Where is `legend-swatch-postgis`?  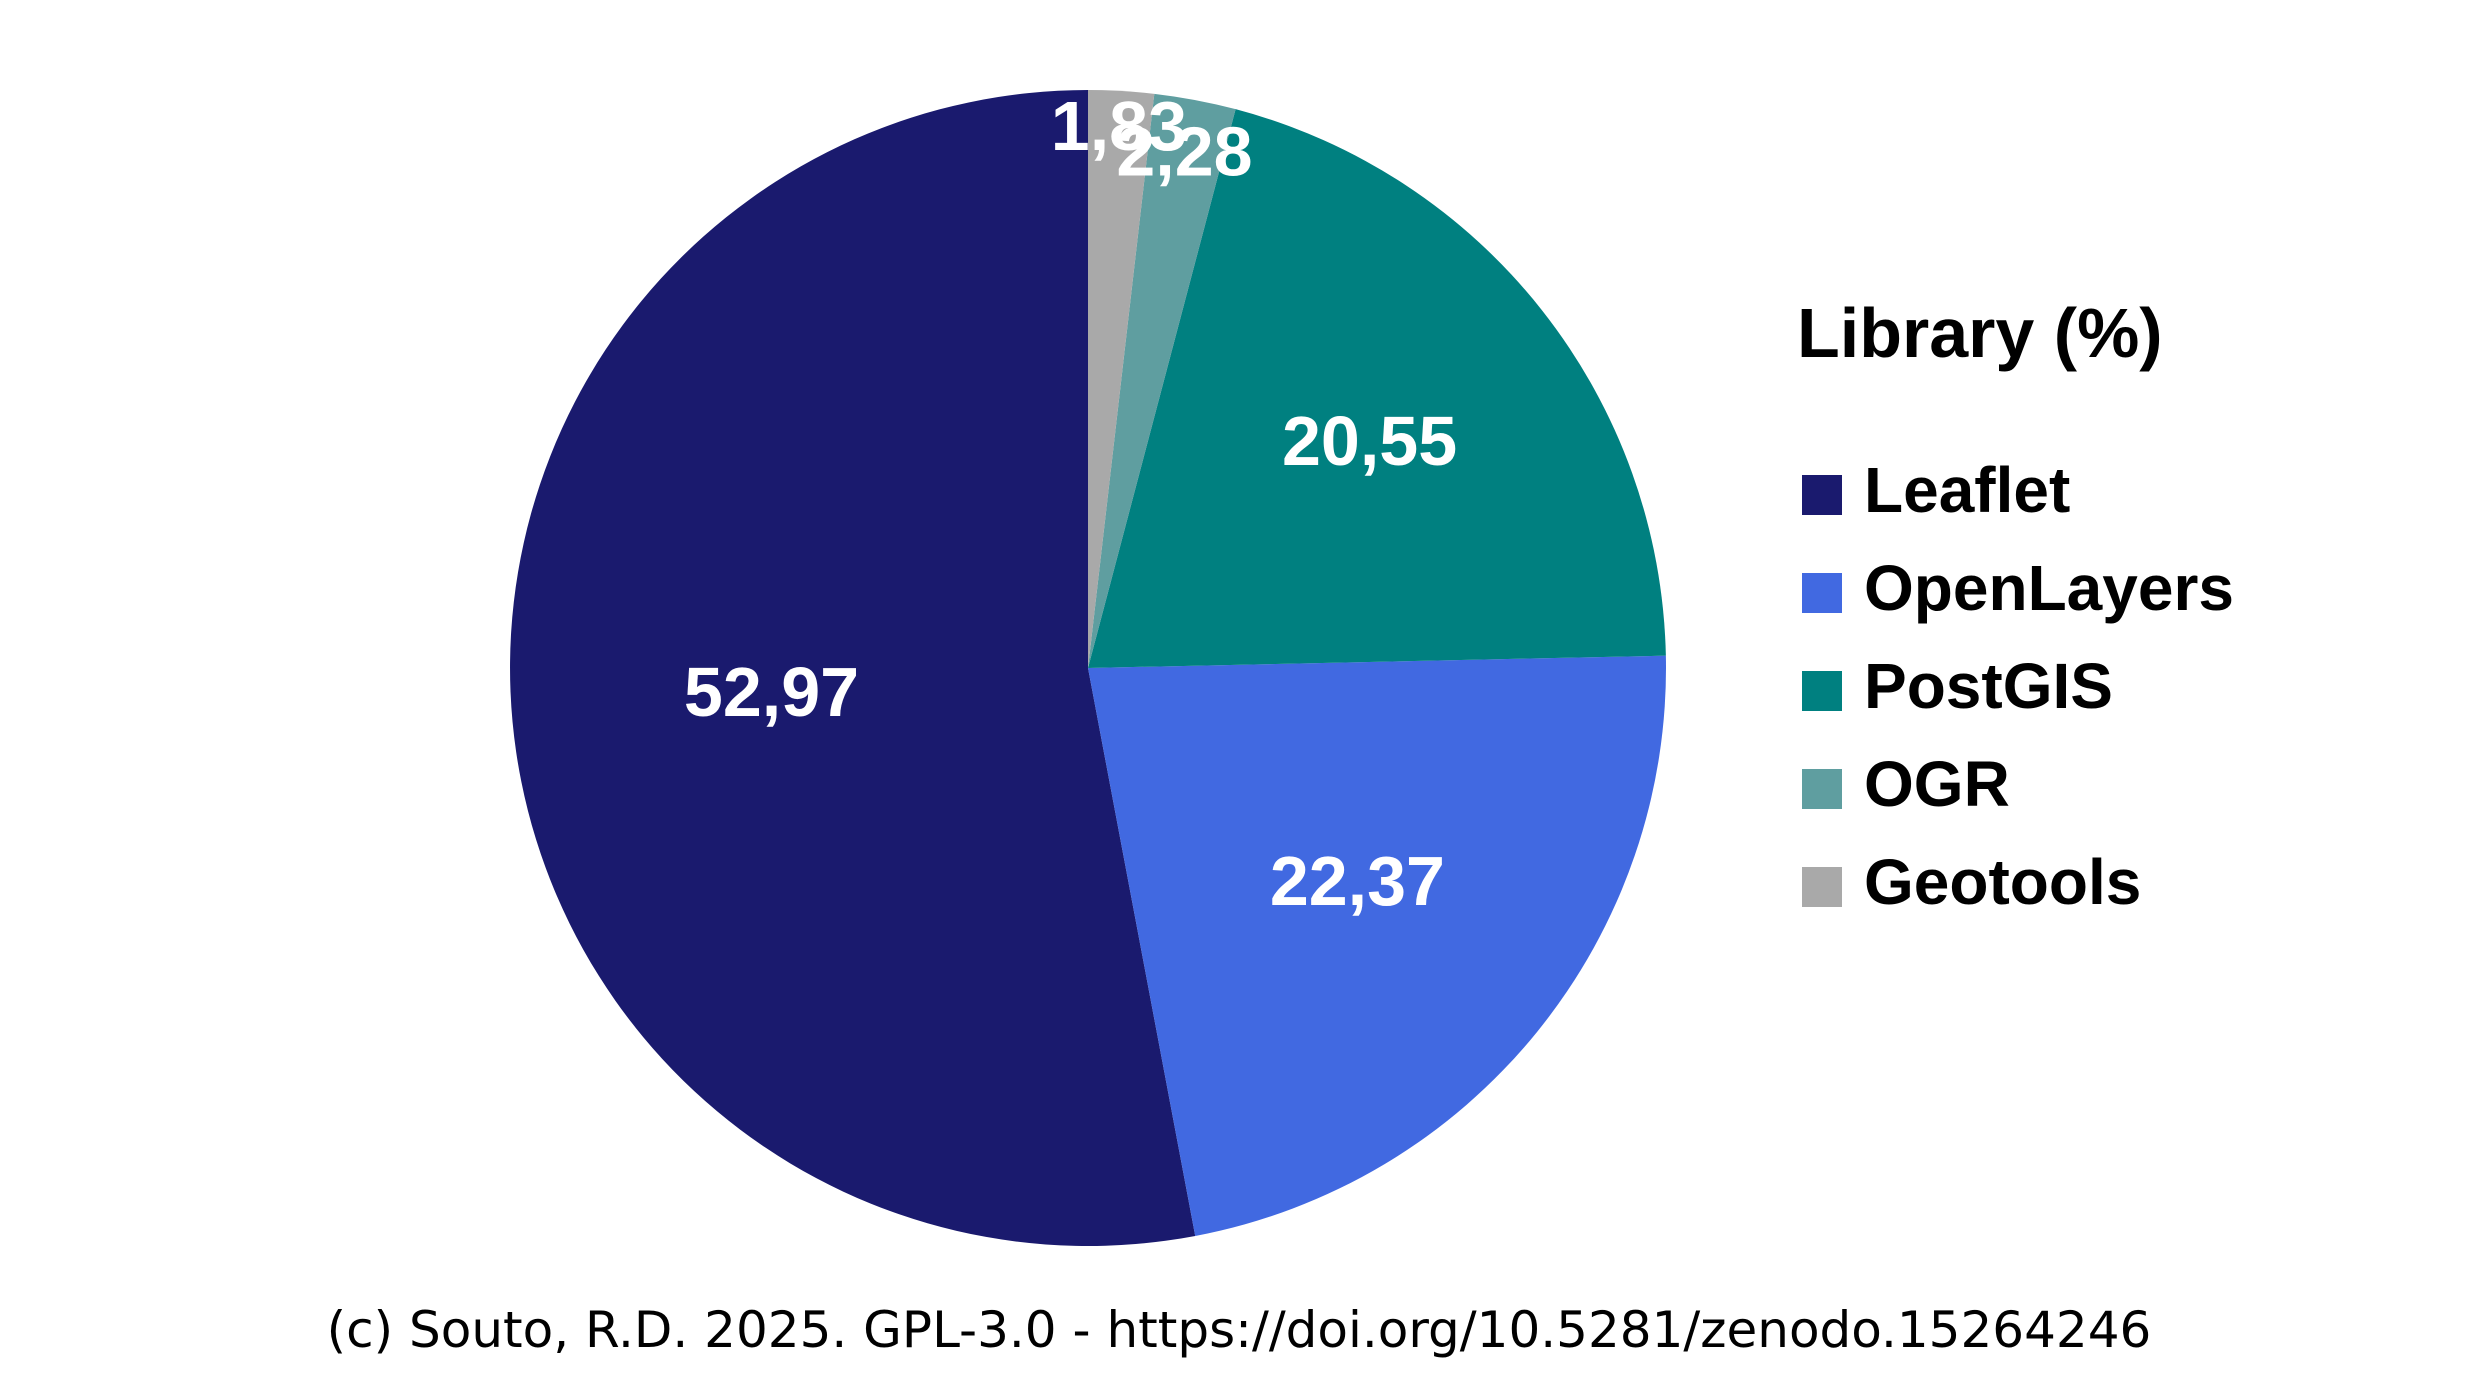 legend-swatch-postgis is located at coordinates (1822, 691).